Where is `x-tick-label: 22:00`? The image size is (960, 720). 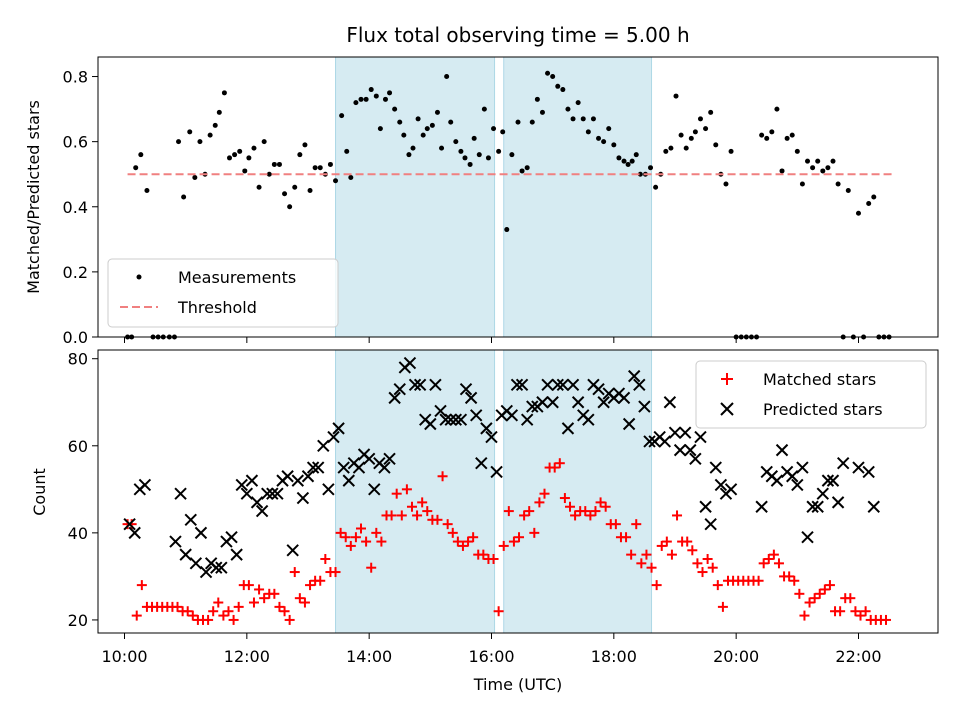 x-tick-label: 22:00 is located at coordinates (858, 656).